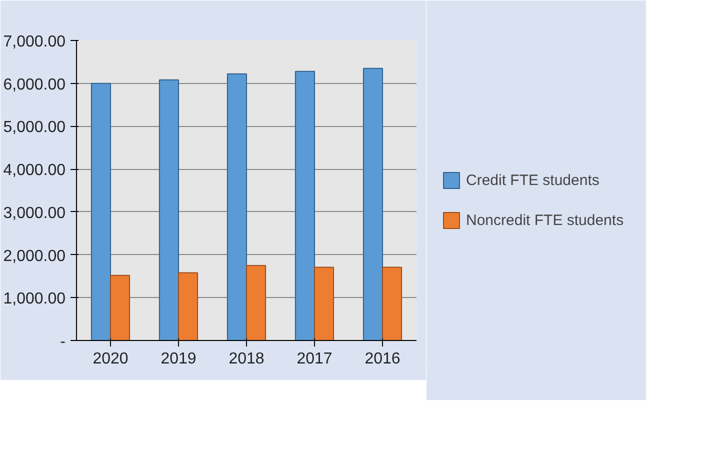 This screenshot has width=724, height=449. Describe the element at coordinates (34, 85) in the screenshot. I see `y-tick-label: 6,000.00` at that location.